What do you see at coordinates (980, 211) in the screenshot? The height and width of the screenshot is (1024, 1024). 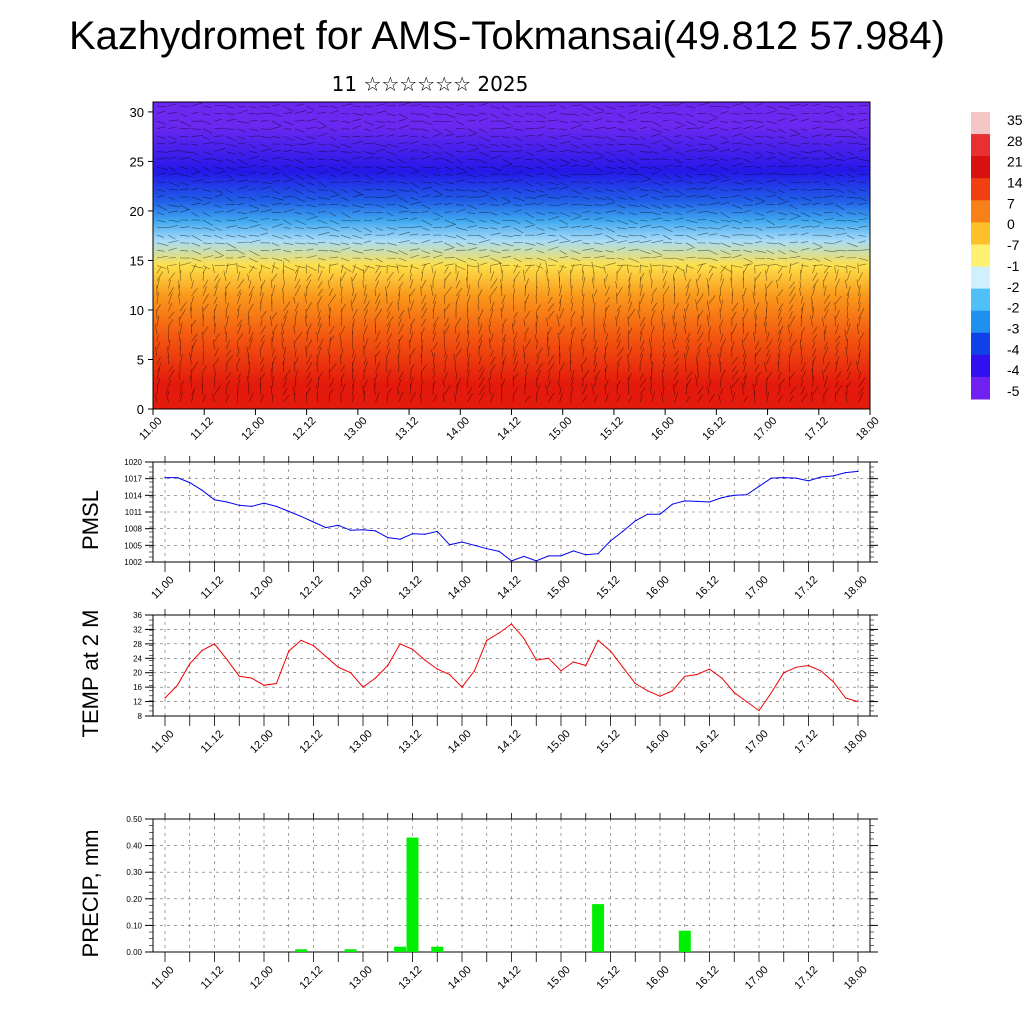 I see `colorbar-segment` at bounding box center [980, 211].